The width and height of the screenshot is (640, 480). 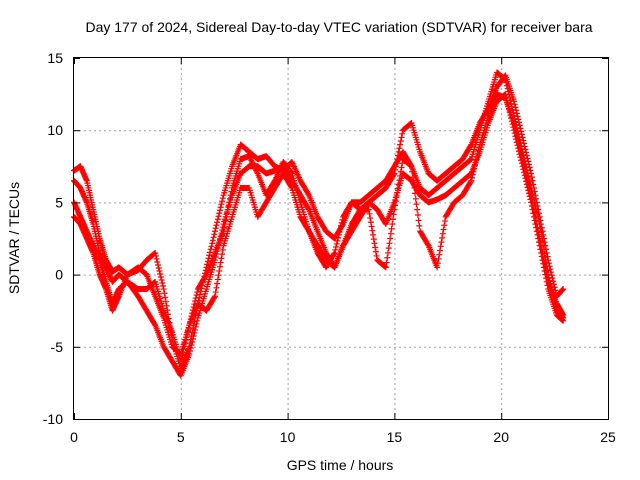 What do you see at coordinates (74, 437) in the screenshot?
I see `x-tick-label: 0` at bounding box center [74, 437].